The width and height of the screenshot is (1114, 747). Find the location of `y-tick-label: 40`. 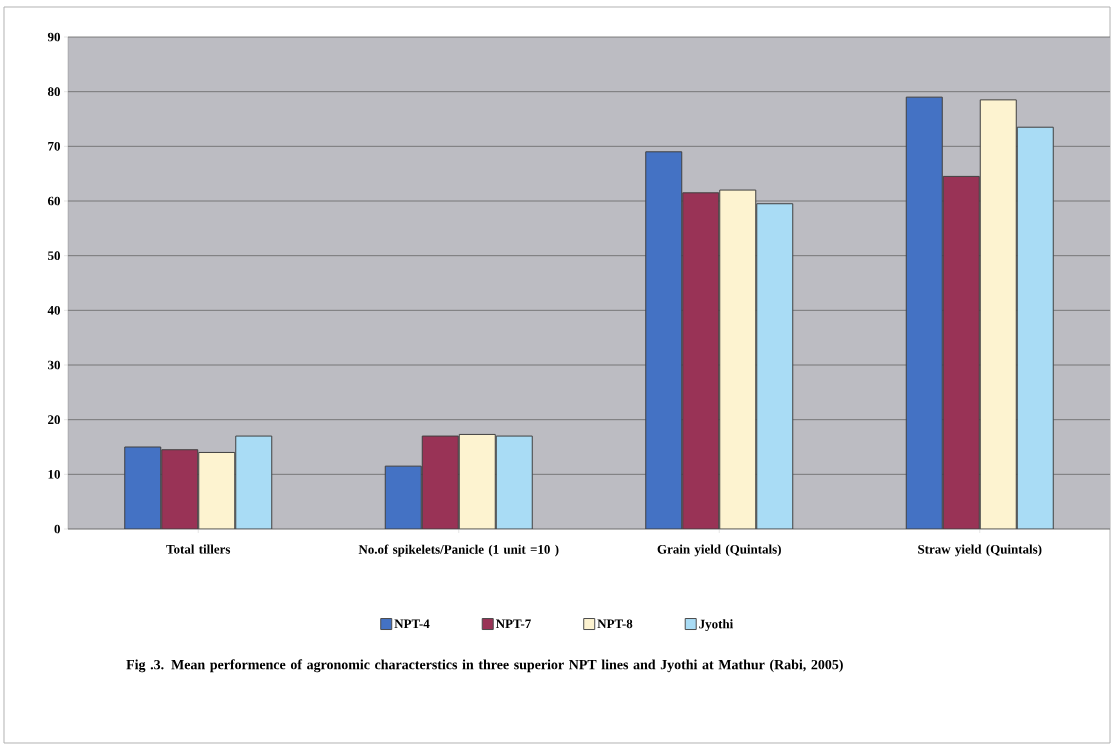

y-tick-label: 40 is located at coordinates (53, 310).